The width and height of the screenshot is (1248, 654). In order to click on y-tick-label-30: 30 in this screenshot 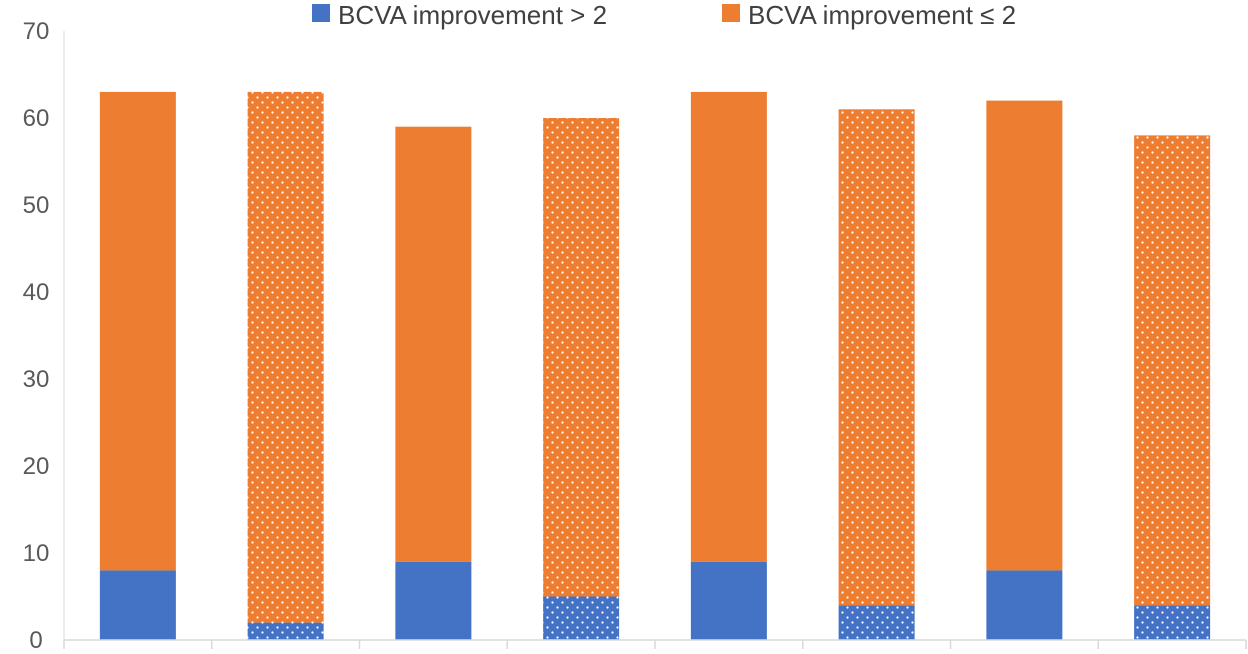, I will do `click(36, 379)`.